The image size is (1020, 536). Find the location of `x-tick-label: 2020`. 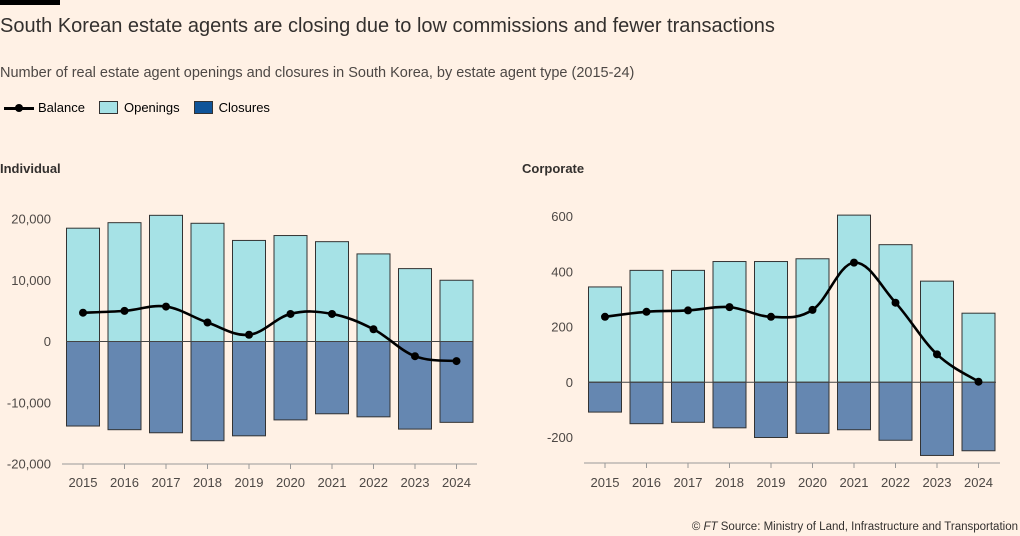

x-tick-label: 2020 is located at coordinates (812, 482).